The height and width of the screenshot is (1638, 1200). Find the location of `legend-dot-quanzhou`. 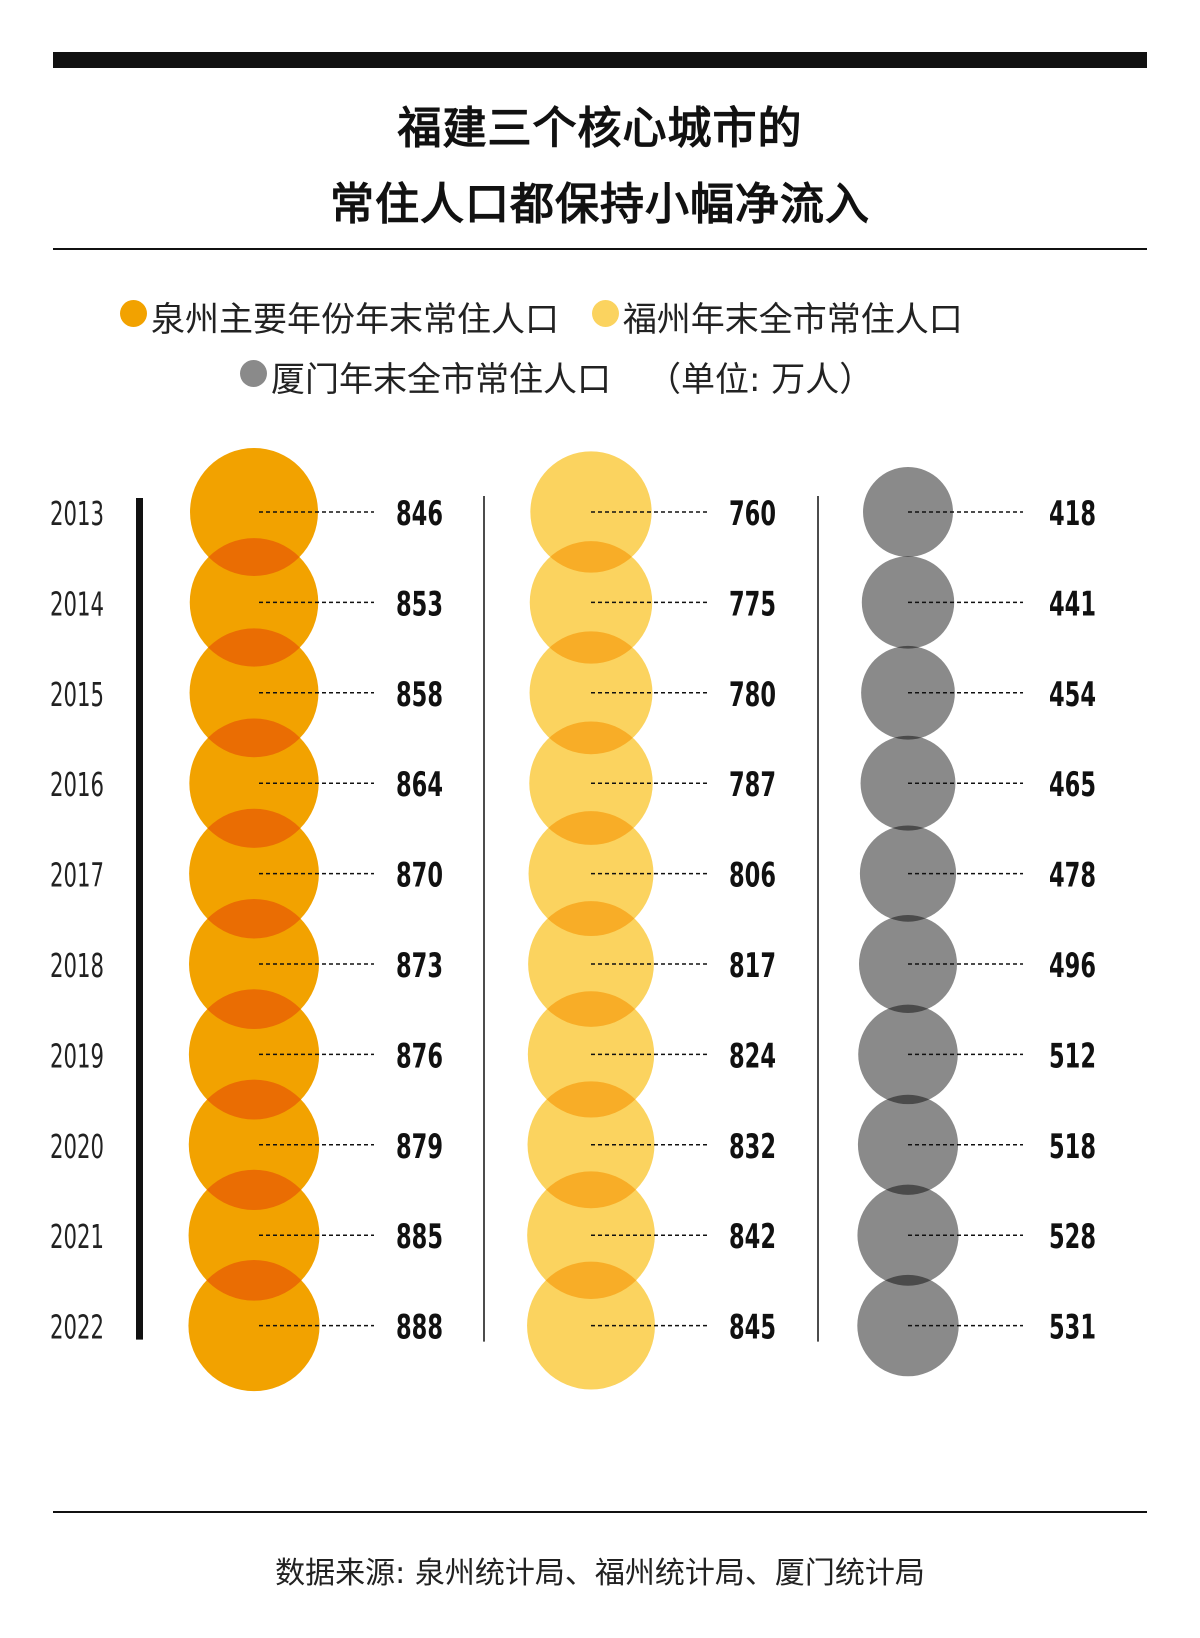

legend-dot-quanzhou is located at coordinates (133, 313).